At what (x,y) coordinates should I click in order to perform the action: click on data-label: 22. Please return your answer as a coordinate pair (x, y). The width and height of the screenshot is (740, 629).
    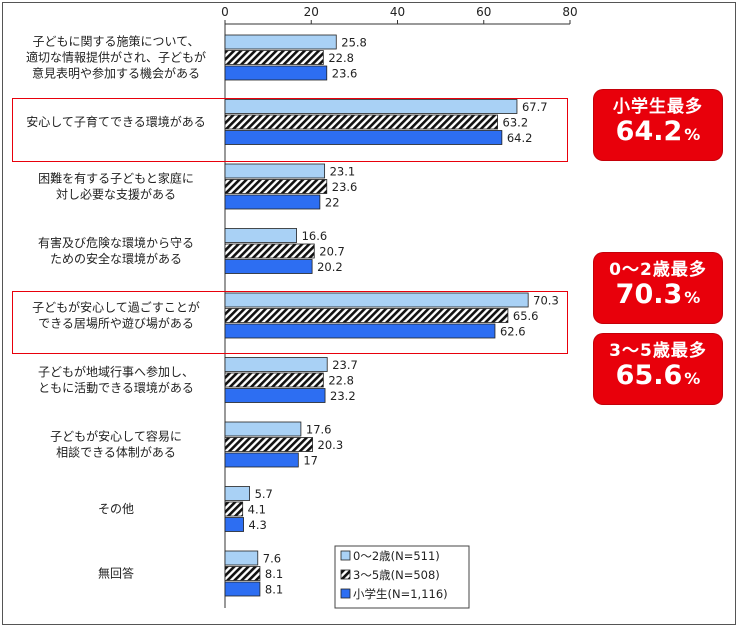
    Looking at the image, I should click on (332, 203).